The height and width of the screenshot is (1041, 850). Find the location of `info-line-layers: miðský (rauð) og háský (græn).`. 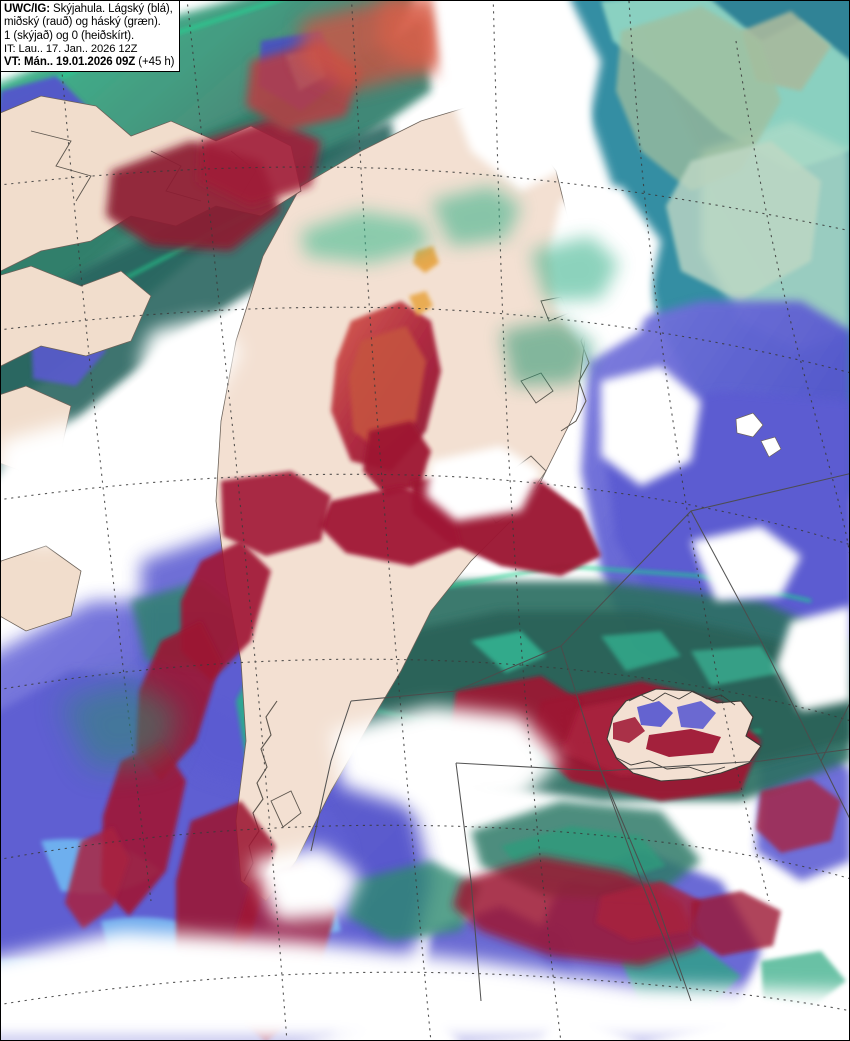

info-line-layers: miðský (rauð) og háský (græn). is located at coordinates (82, 22).